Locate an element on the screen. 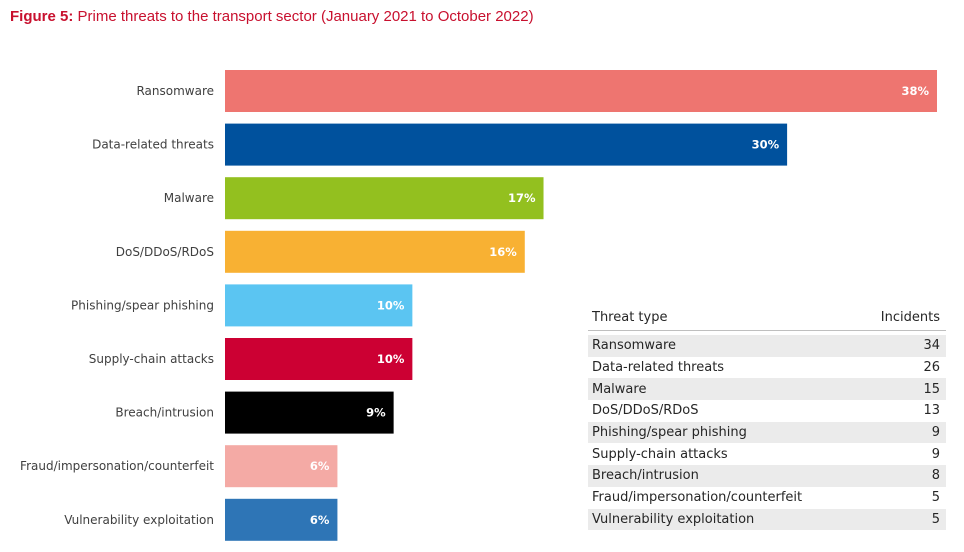 Image resolution: width=964 pixels, height=552 pixels. table-cell-threat-type: Ransomware is located at coordinates (634, 346).